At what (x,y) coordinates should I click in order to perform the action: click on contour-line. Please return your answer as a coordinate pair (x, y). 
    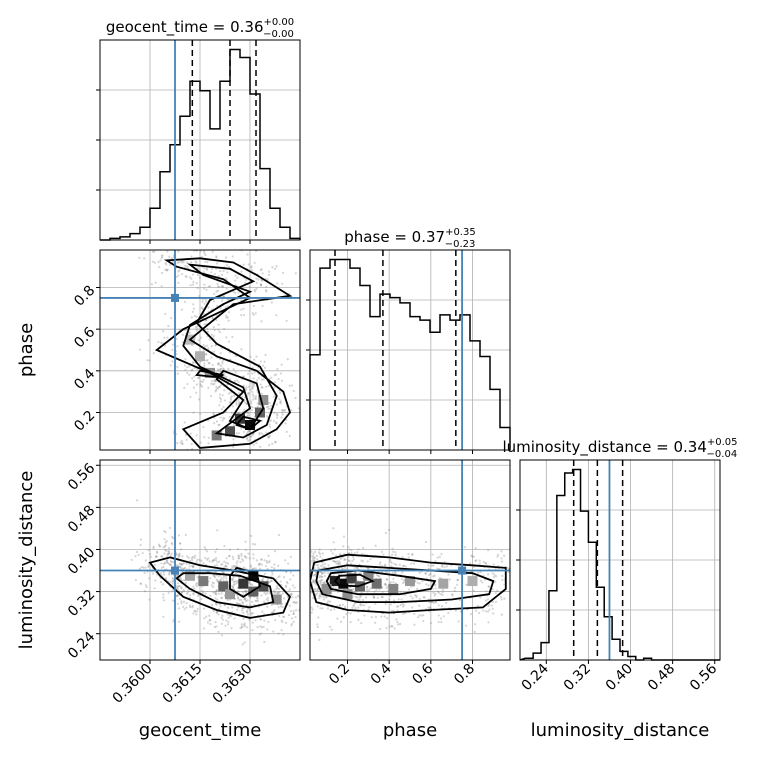
    Looking at the image, I should click on (248, 423).